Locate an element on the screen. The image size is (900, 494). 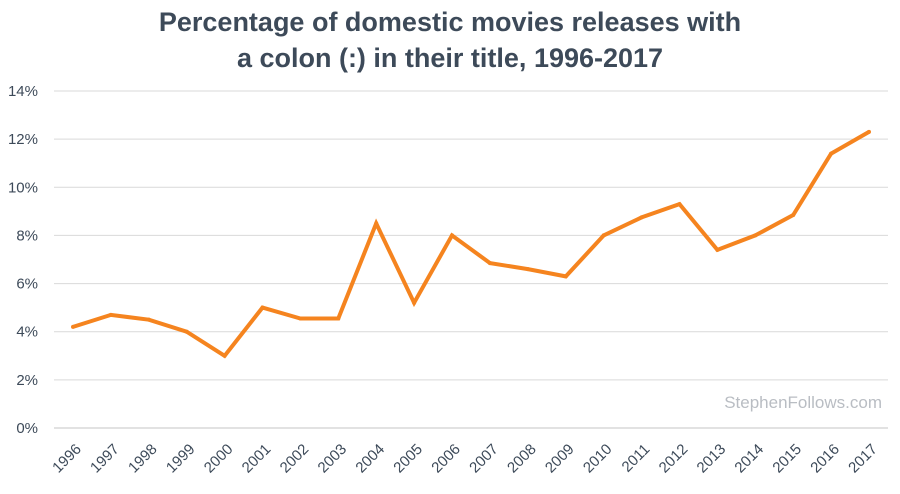
data-point-2009 is located at coordinates (565, 276).